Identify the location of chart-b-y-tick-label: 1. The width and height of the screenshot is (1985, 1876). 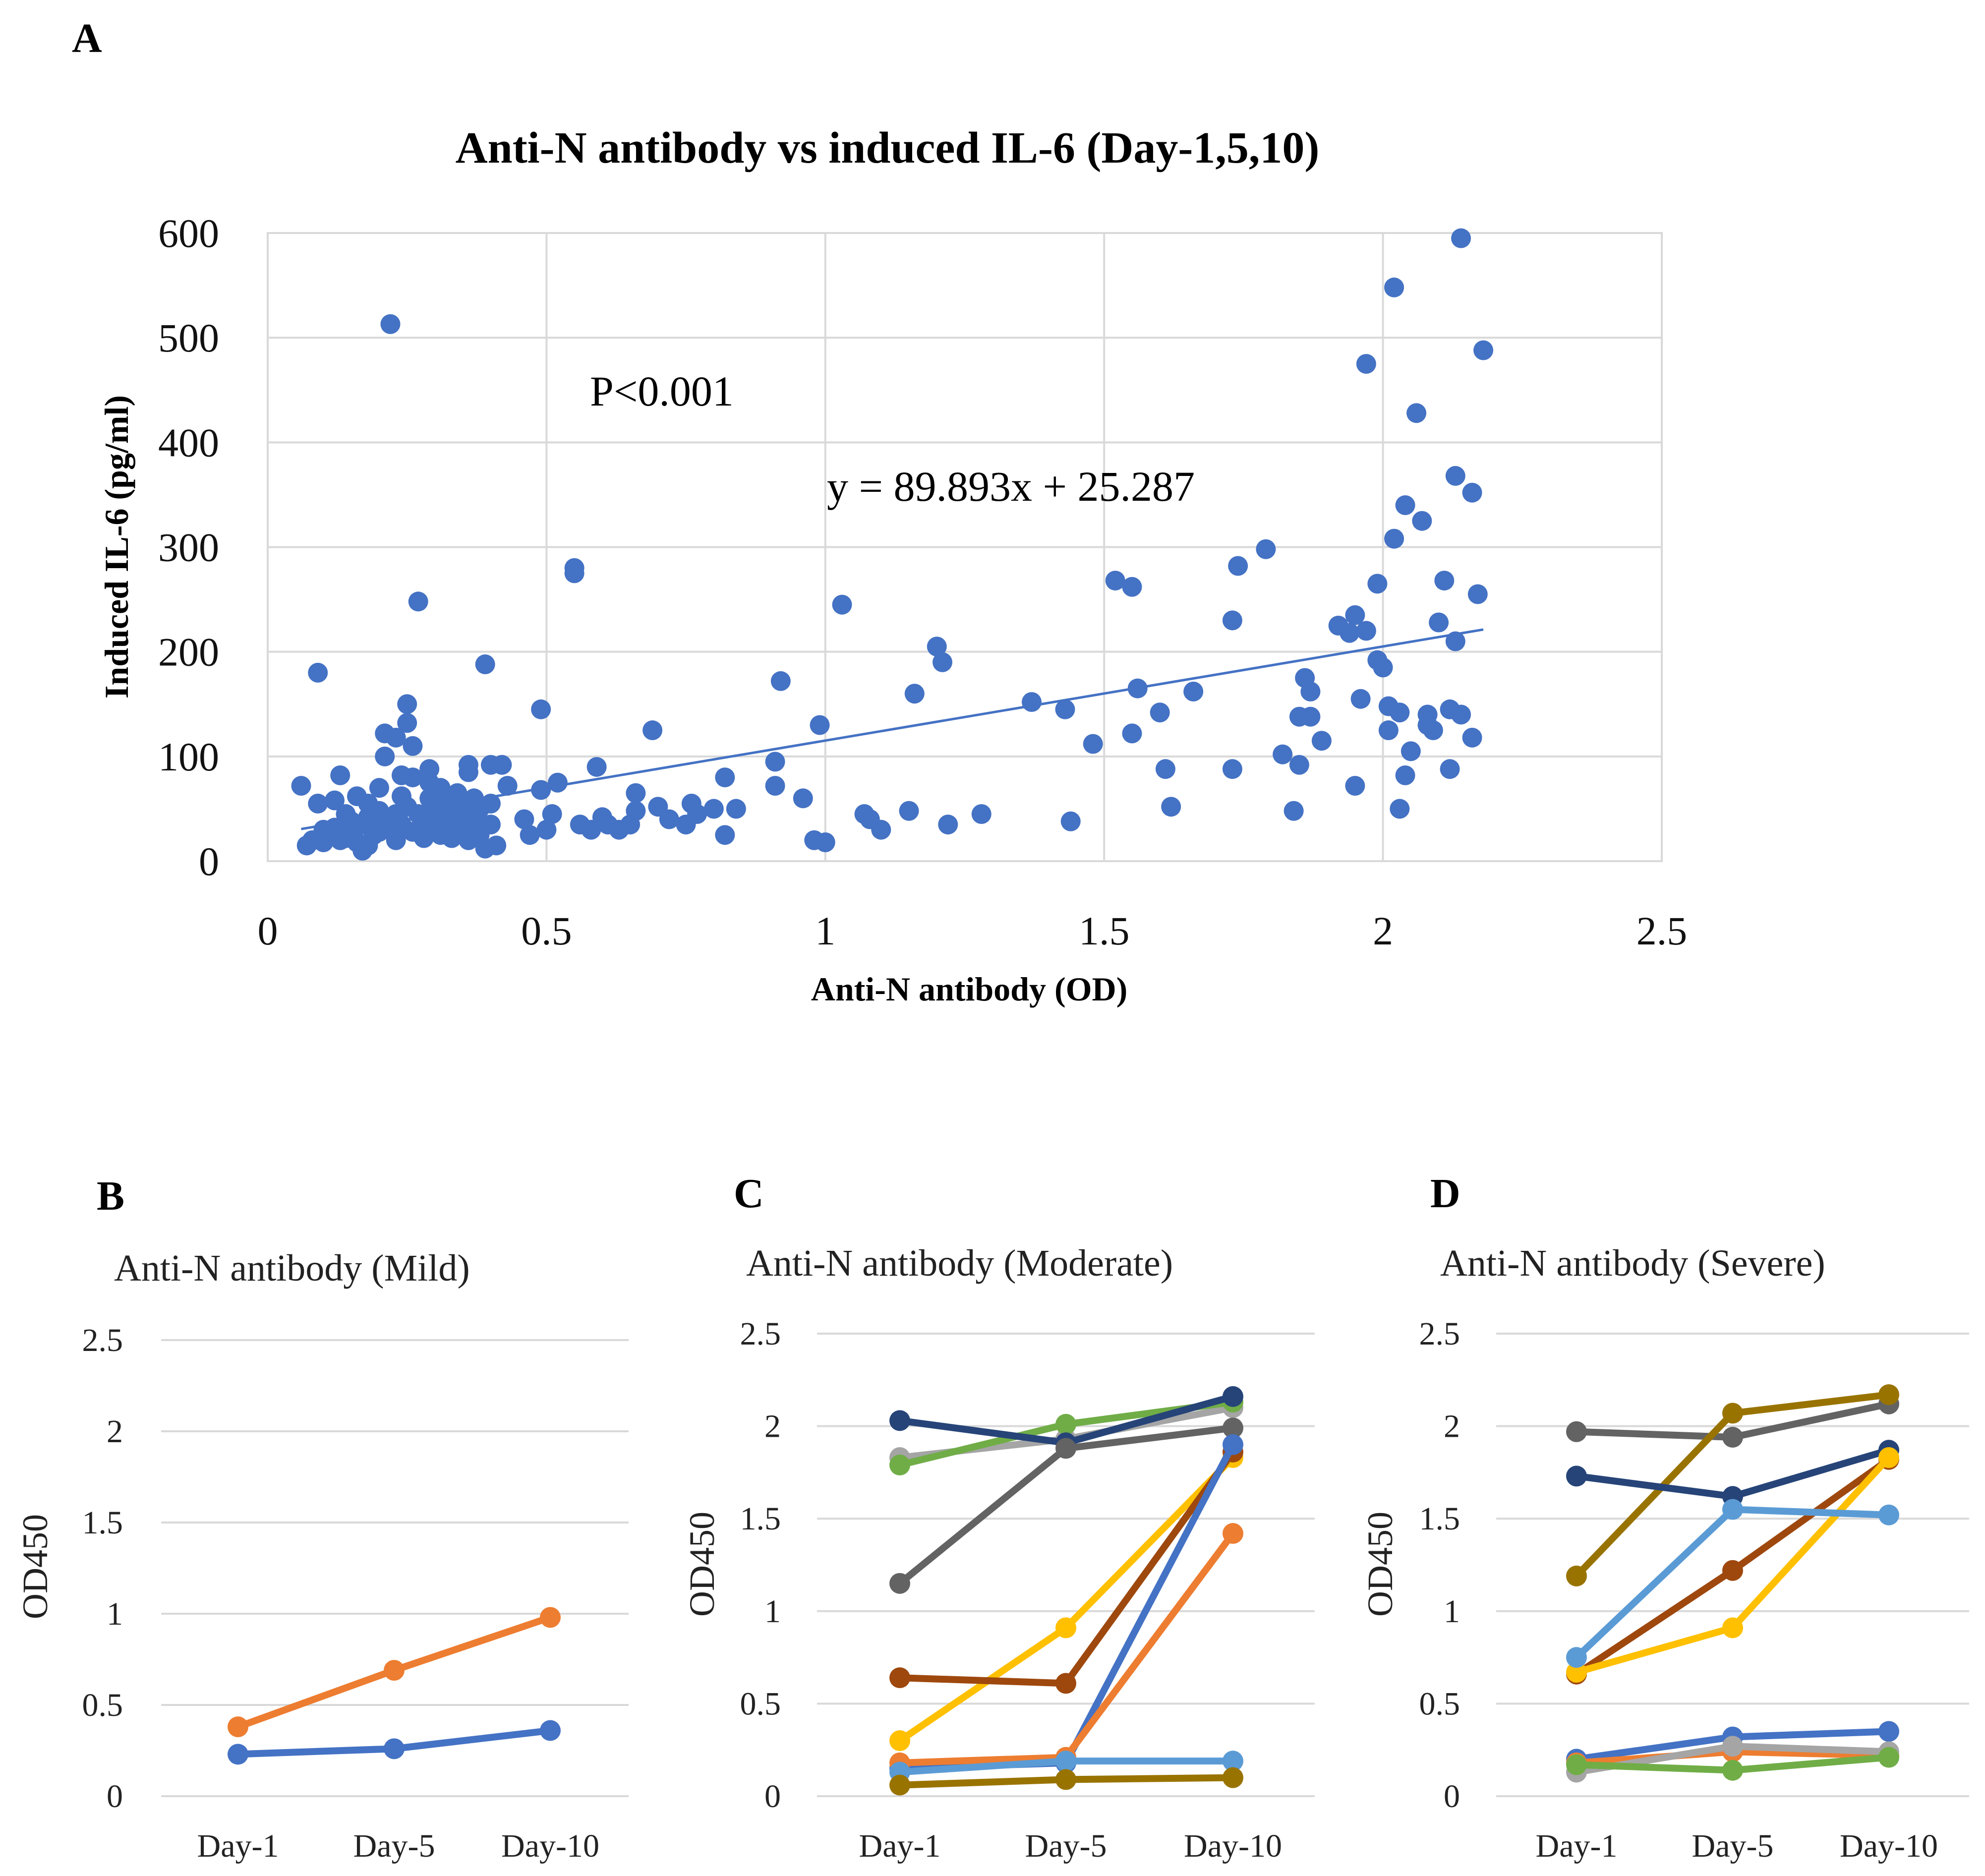
(115, 1614).